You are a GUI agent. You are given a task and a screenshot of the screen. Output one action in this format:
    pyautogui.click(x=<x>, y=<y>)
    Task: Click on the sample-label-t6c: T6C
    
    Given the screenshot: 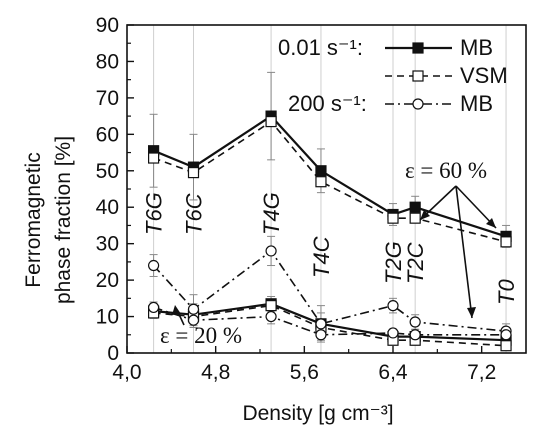 What is the action you would take?
    pyautogui.click(x=194, y=214)
    